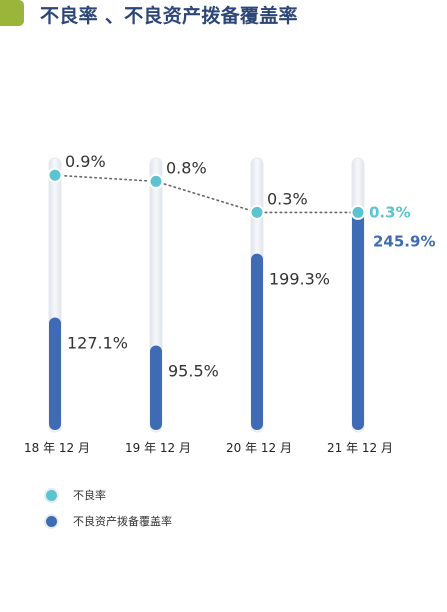 This screenshot has width=447, height=612. Describe the element at coordinates (85, 161) in the screenshot. I see `npl-ratio-label-0: 0.9%` at that location.